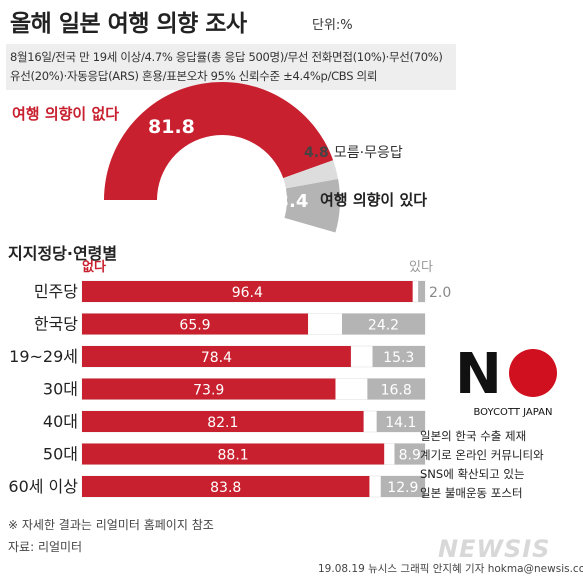 The image size is (583, 577). I want to click on bar-value-yes: 16.8, so click(396, 391).